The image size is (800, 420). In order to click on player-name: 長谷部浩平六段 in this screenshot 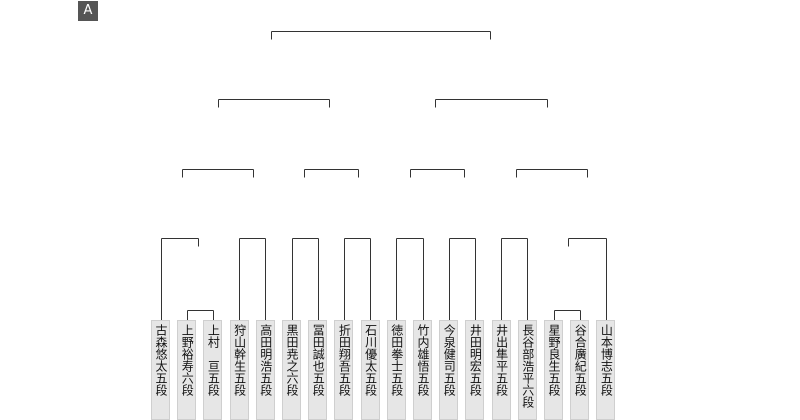, I will do `click(527, 370)`.